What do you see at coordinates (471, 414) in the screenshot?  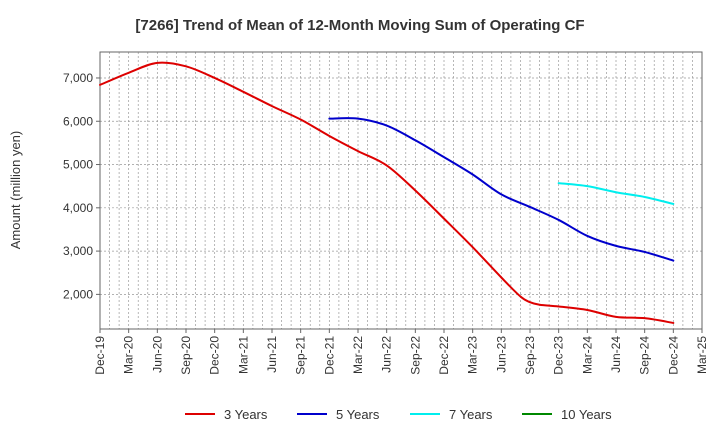 I see `legend-label: 7 Years` at bounding box center [471, 414].